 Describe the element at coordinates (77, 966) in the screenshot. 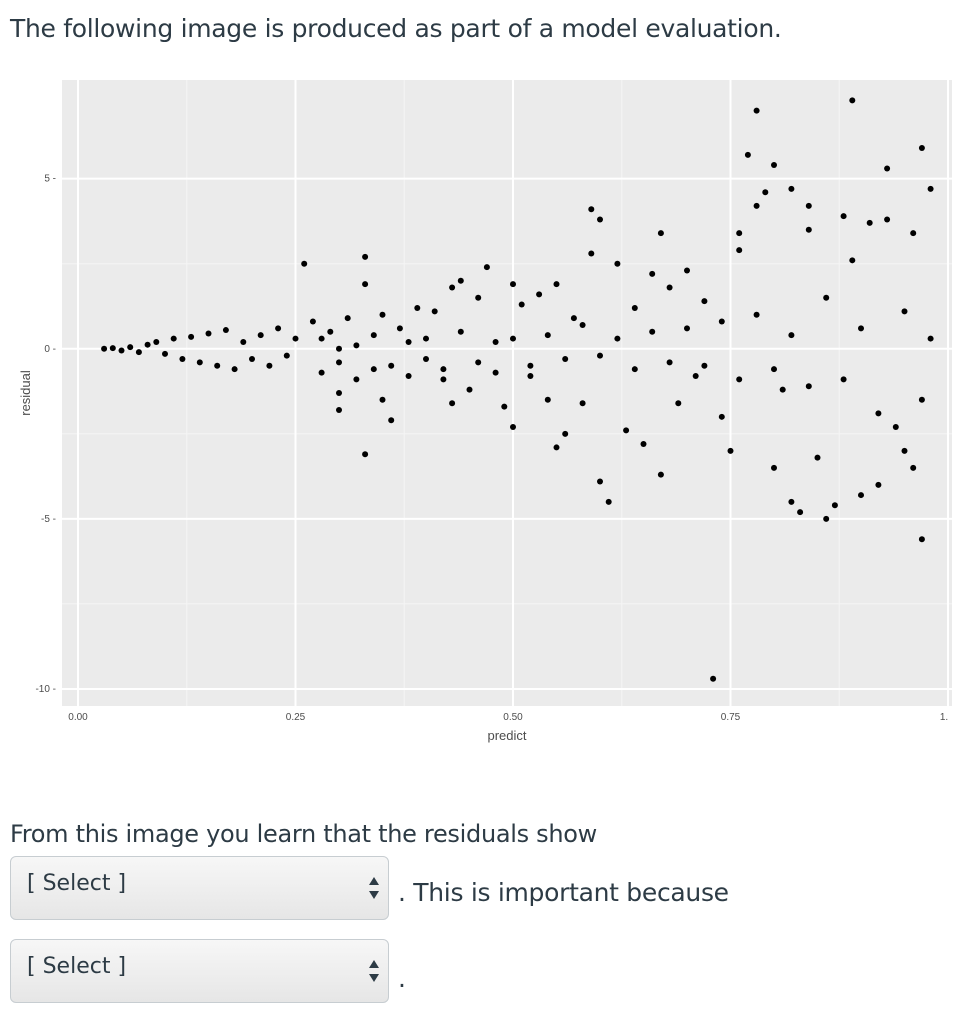

I see `select-value: [ Select ]` at that location.